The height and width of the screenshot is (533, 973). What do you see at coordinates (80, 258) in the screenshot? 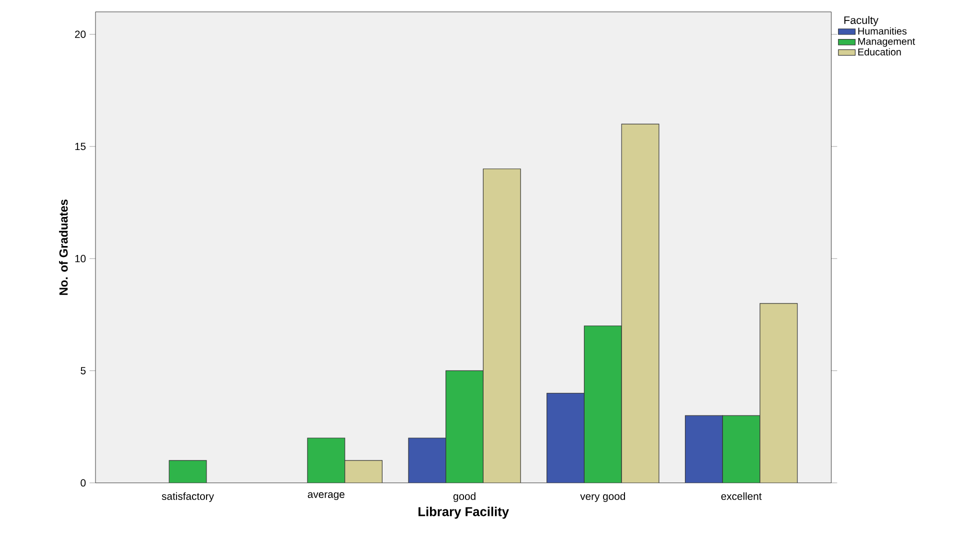
I see `y-tick-label: 10` at bounding box center [80, 258].